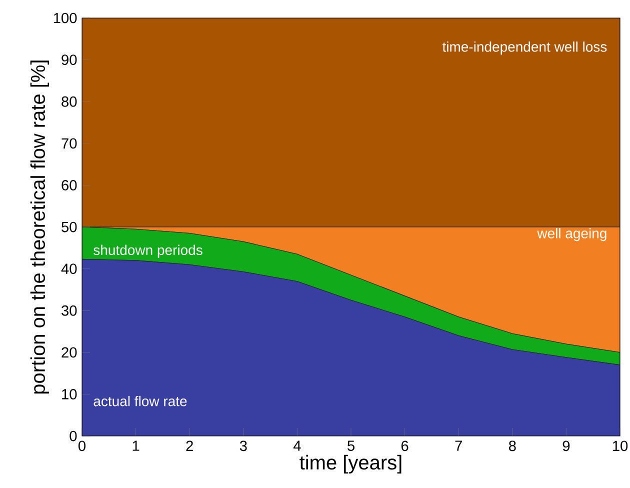  Describe the element at coordinates (69, 143) in the screenshot. I see `y-tick-label: 70` at that location.